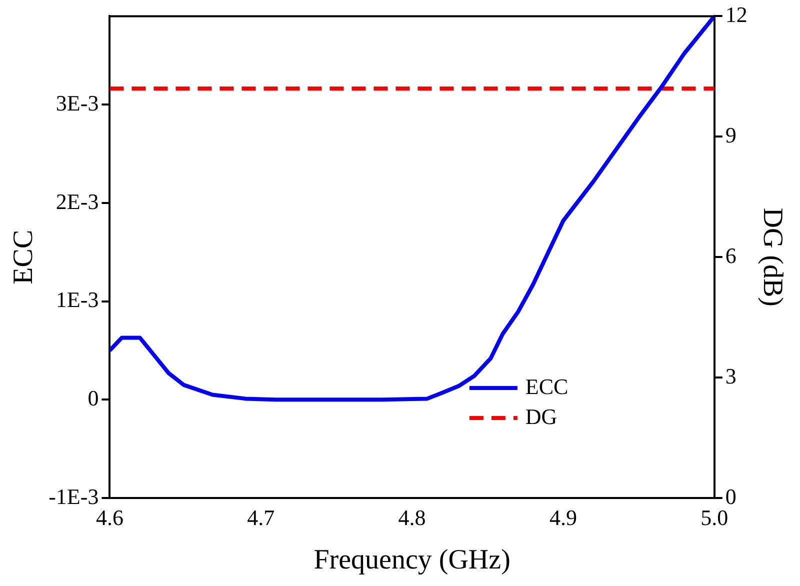 Image resolution: width=800 pixels, height=586 pixels. What do you see at coordinates (772, 257) in the screenshot?
I see `y2-axis-title: DG (dB)` at bounding box center [772, 257].